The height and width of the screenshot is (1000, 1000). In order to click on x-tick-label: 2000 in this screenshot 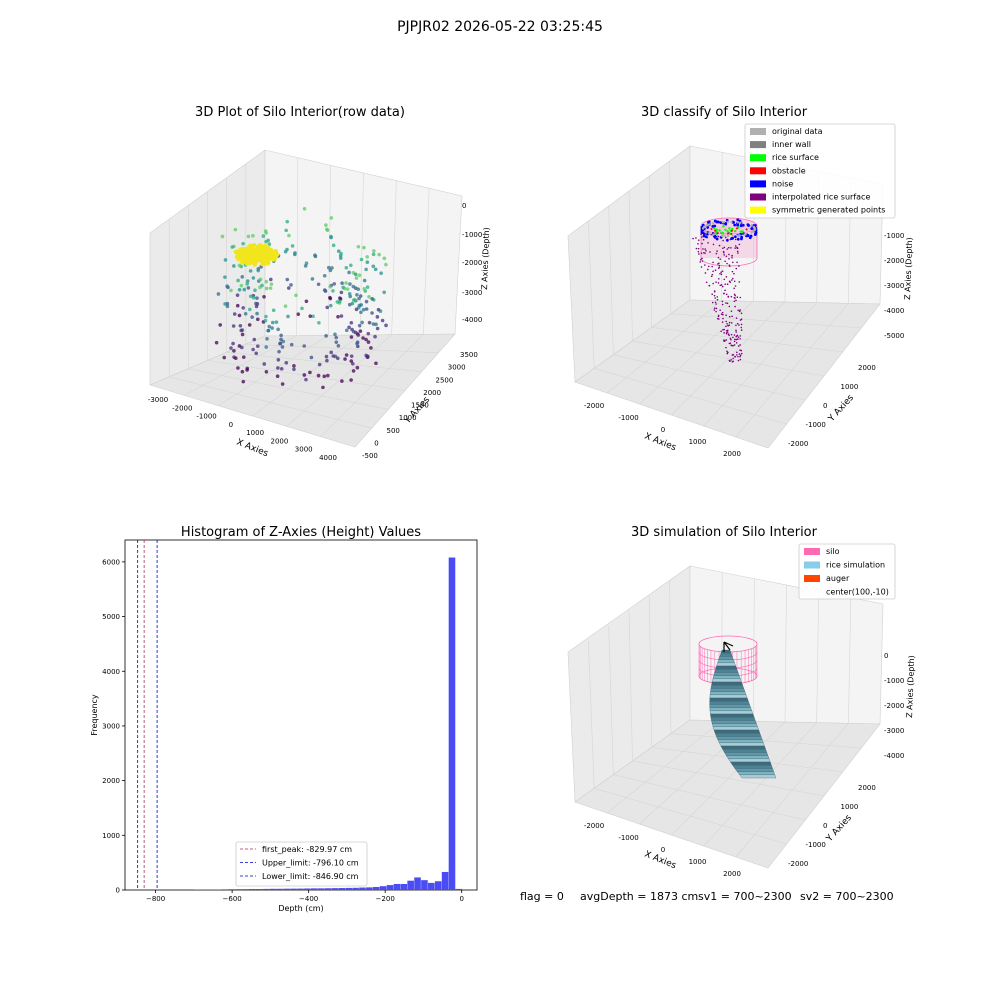, I will do `click(732, 874)`.